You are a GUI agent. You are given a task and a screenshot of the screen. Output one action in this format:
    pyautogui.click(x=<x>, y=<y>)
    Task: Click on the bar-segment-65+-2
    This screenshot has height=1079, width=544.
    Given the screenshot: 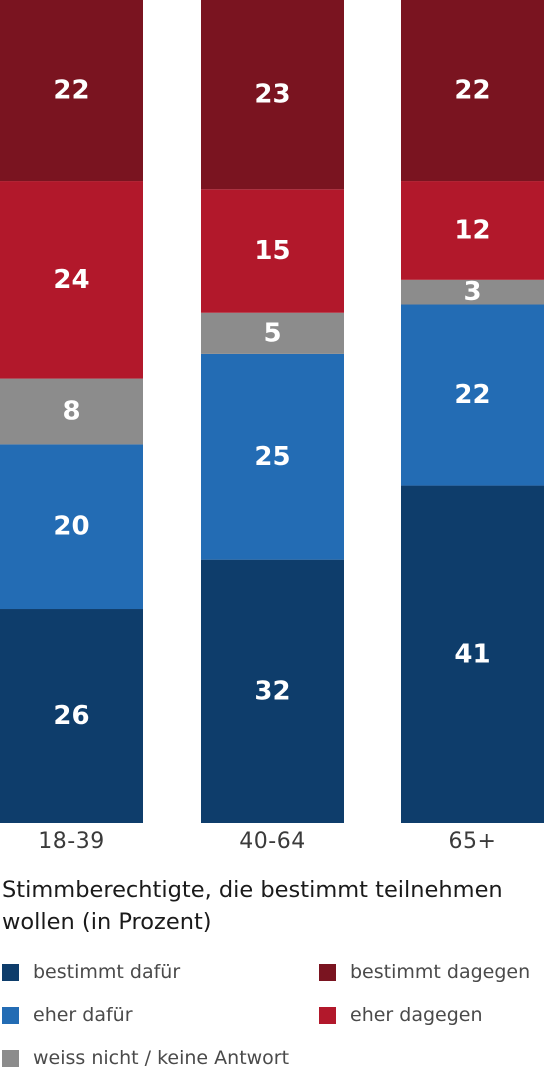 What is the action you would take?
    pyautogui.click(x=472, y=292)
    